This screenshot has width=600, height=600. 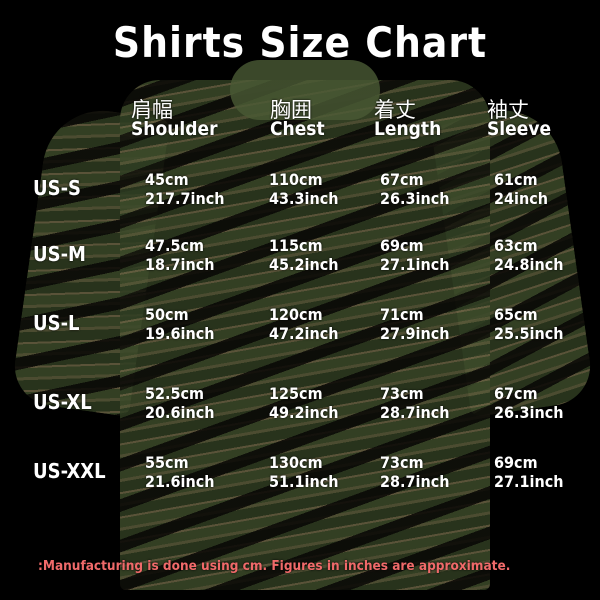 I want to click on size-label: US-XXL, so click(x=69, y=471).